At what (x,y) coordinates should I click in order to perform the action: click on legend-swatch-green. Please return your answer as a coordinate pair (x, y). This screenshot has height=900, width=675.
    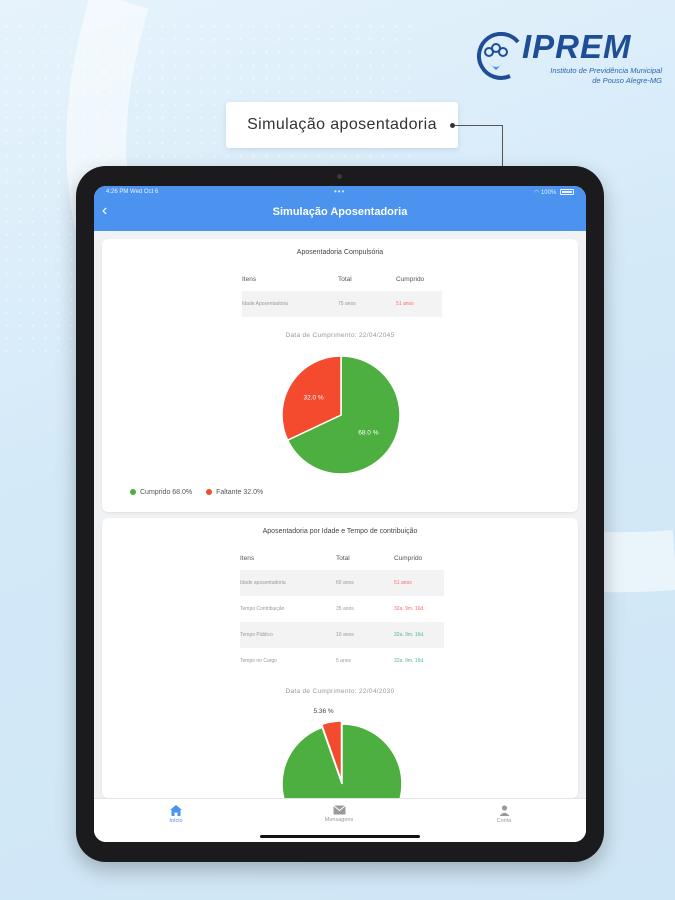
    Looking at the image, I should click on (133, 492).